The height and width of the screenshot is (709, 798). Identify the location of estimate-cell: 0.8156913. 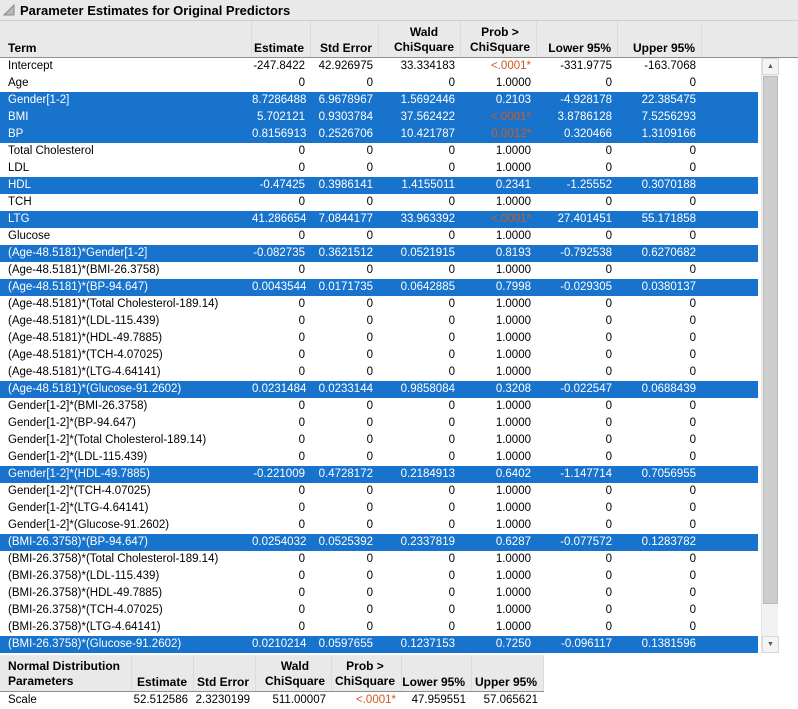
(279, 134).